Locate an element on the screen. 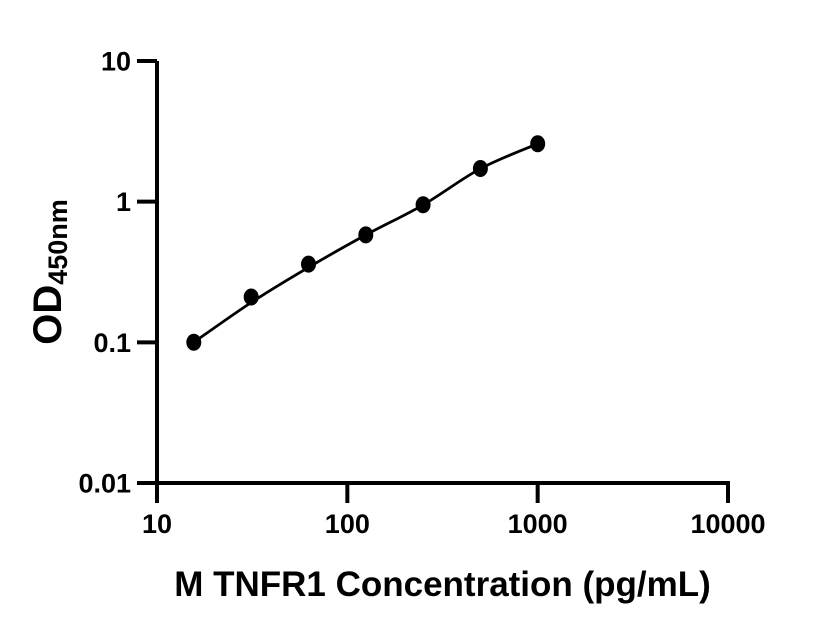 The image size is (816, 640). y-tick-label: 0.01 is located at coordinates (104, 484).